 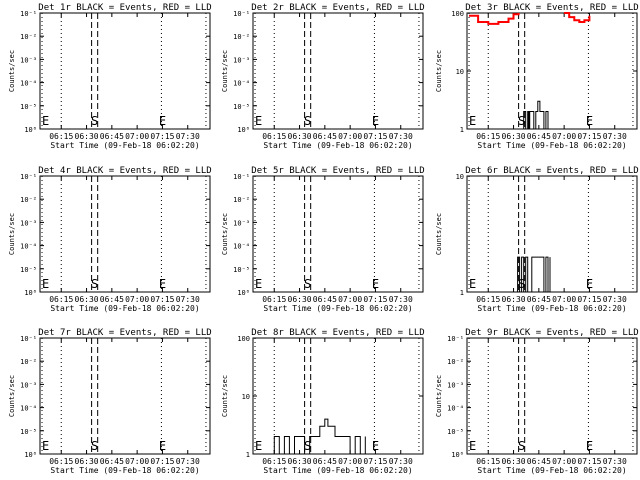 I want to click on panel-title: Det 4r BLACK = Events, RED = LLD, so click(x=124, y=171).